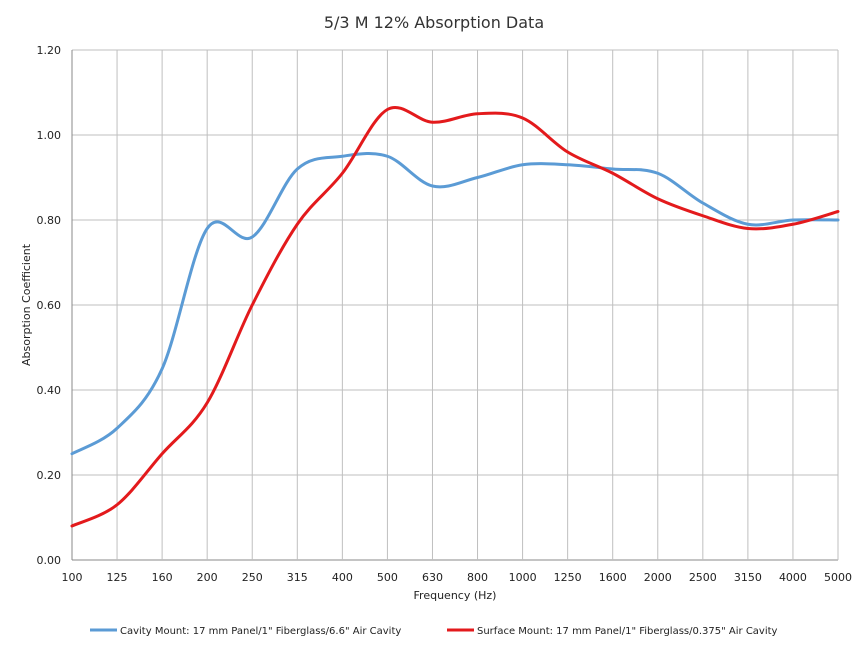 The height and width of the screenshot is (649, 867). I want to click on y-tick-label: 0.00, so click(49, 560).